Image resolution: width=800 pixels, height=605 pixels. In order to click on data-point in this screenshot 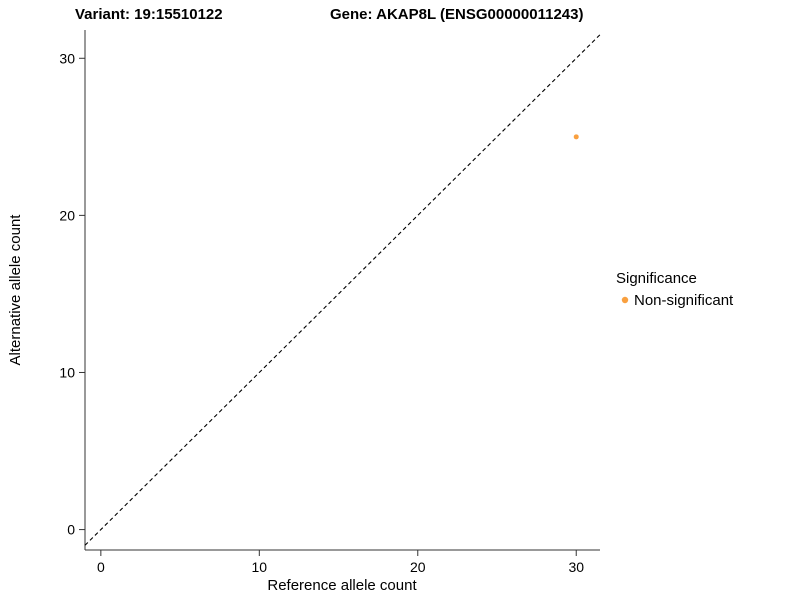, I will do `click(576, 137)`.